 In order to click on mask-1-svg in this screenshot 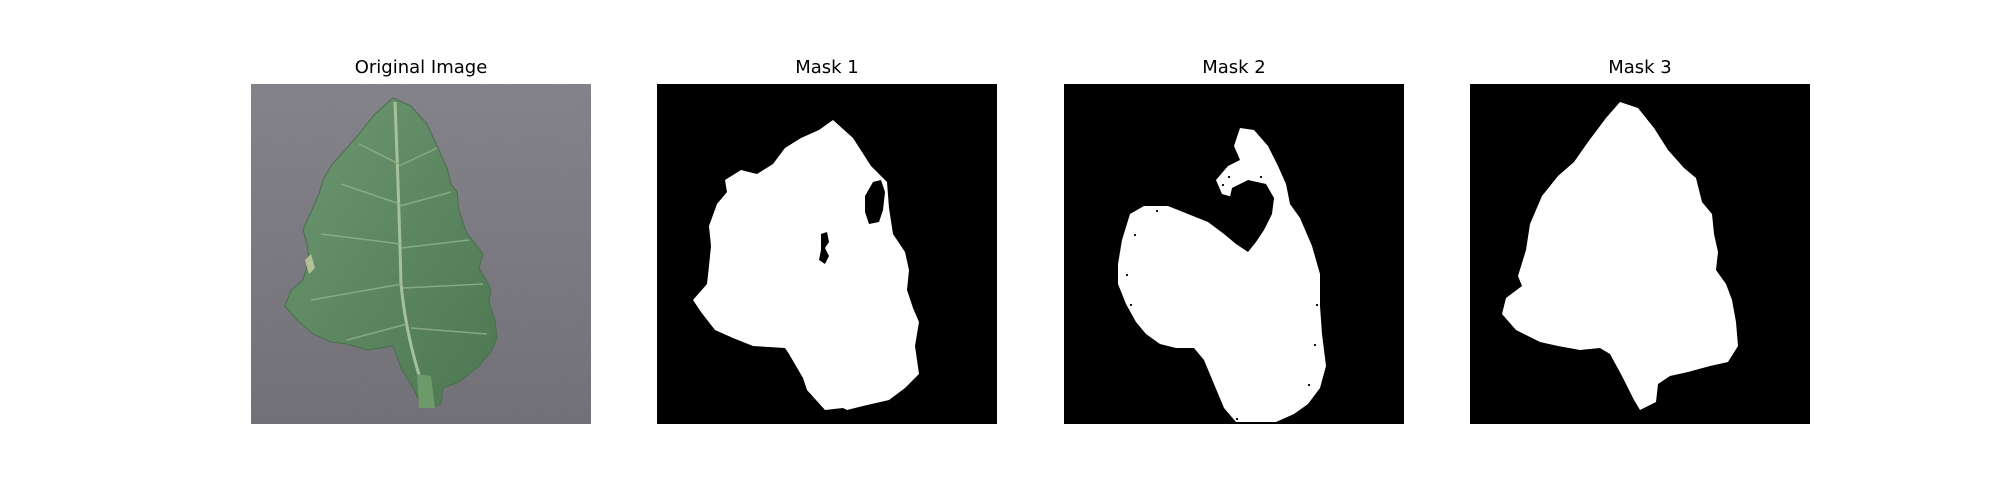, I will do `click(827, 254)`.